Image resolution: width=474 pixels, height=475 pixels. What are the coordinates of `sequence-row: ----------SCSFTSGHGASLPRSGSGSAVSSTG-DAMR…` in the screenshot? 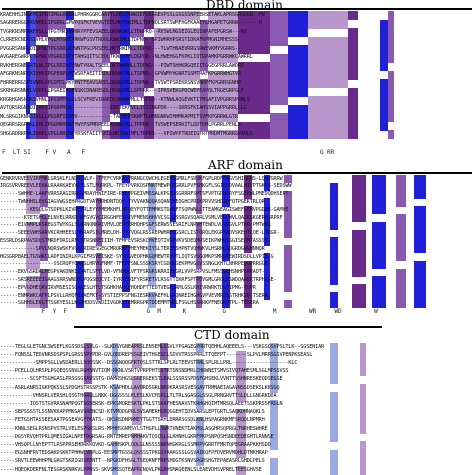 It's located at (141, 379).